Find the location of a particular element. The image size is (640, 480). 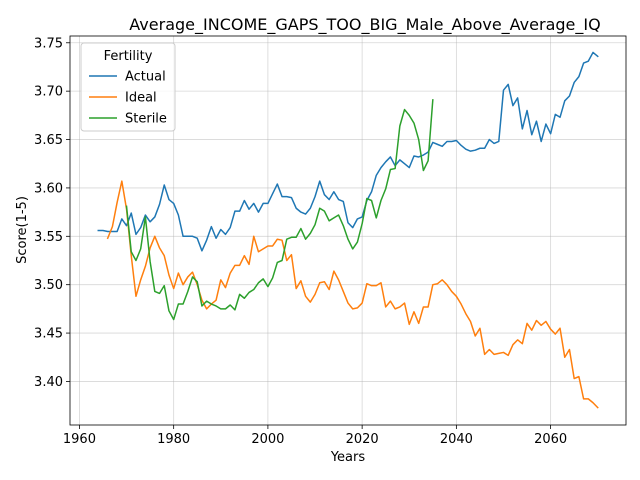

legend-box is located at coordinates (128, 87).